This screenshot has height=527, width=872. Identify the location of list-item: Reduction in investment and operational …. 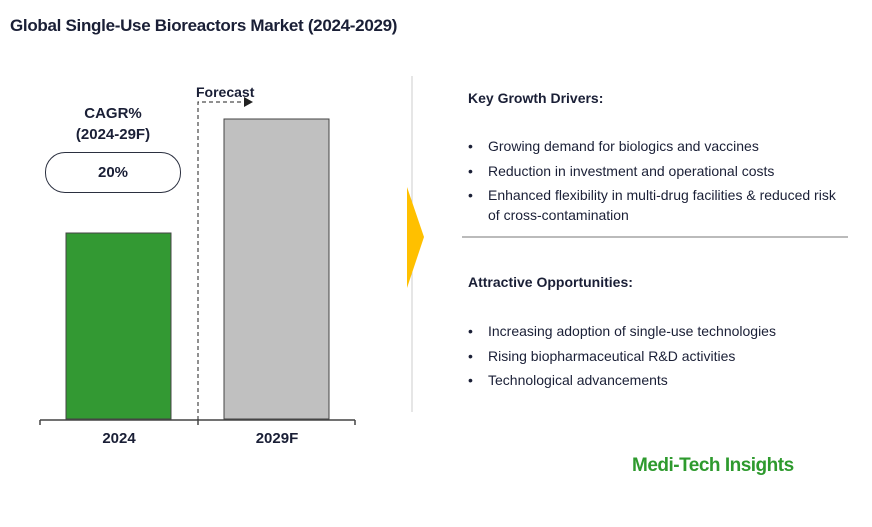
(658, 171).